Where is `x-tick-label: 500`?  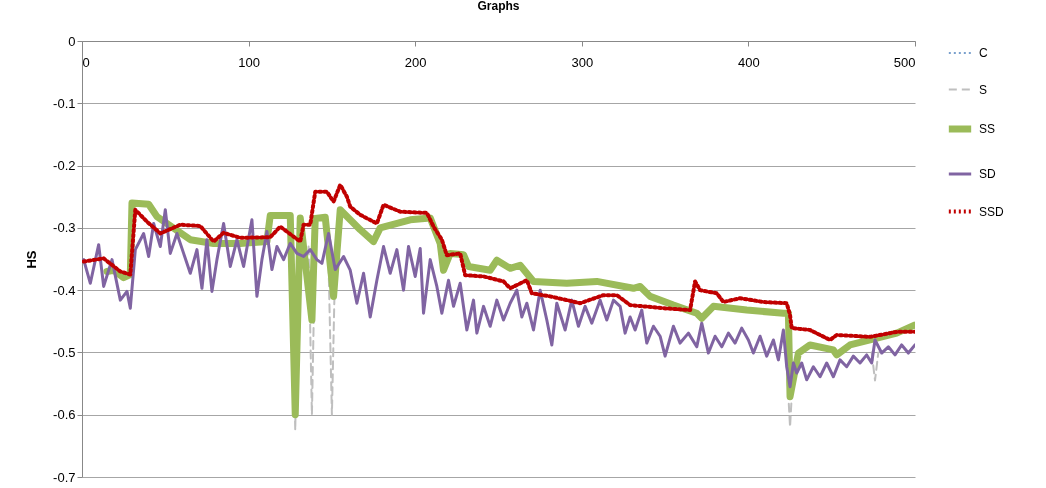
x-tick-label: 500 is located at coordinates (904, 62).